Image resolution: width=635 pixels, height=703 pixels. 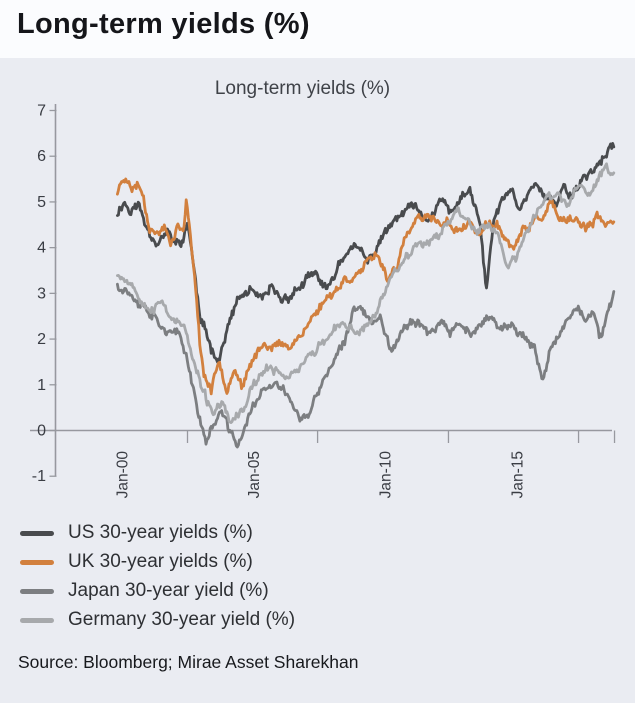 I want to click on legend-swatch-us, so click(x=37, y=533).